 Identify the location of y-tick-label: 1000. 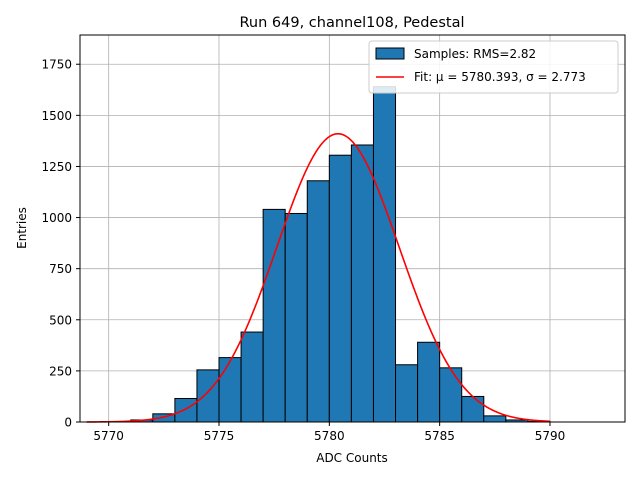
(56, 218).